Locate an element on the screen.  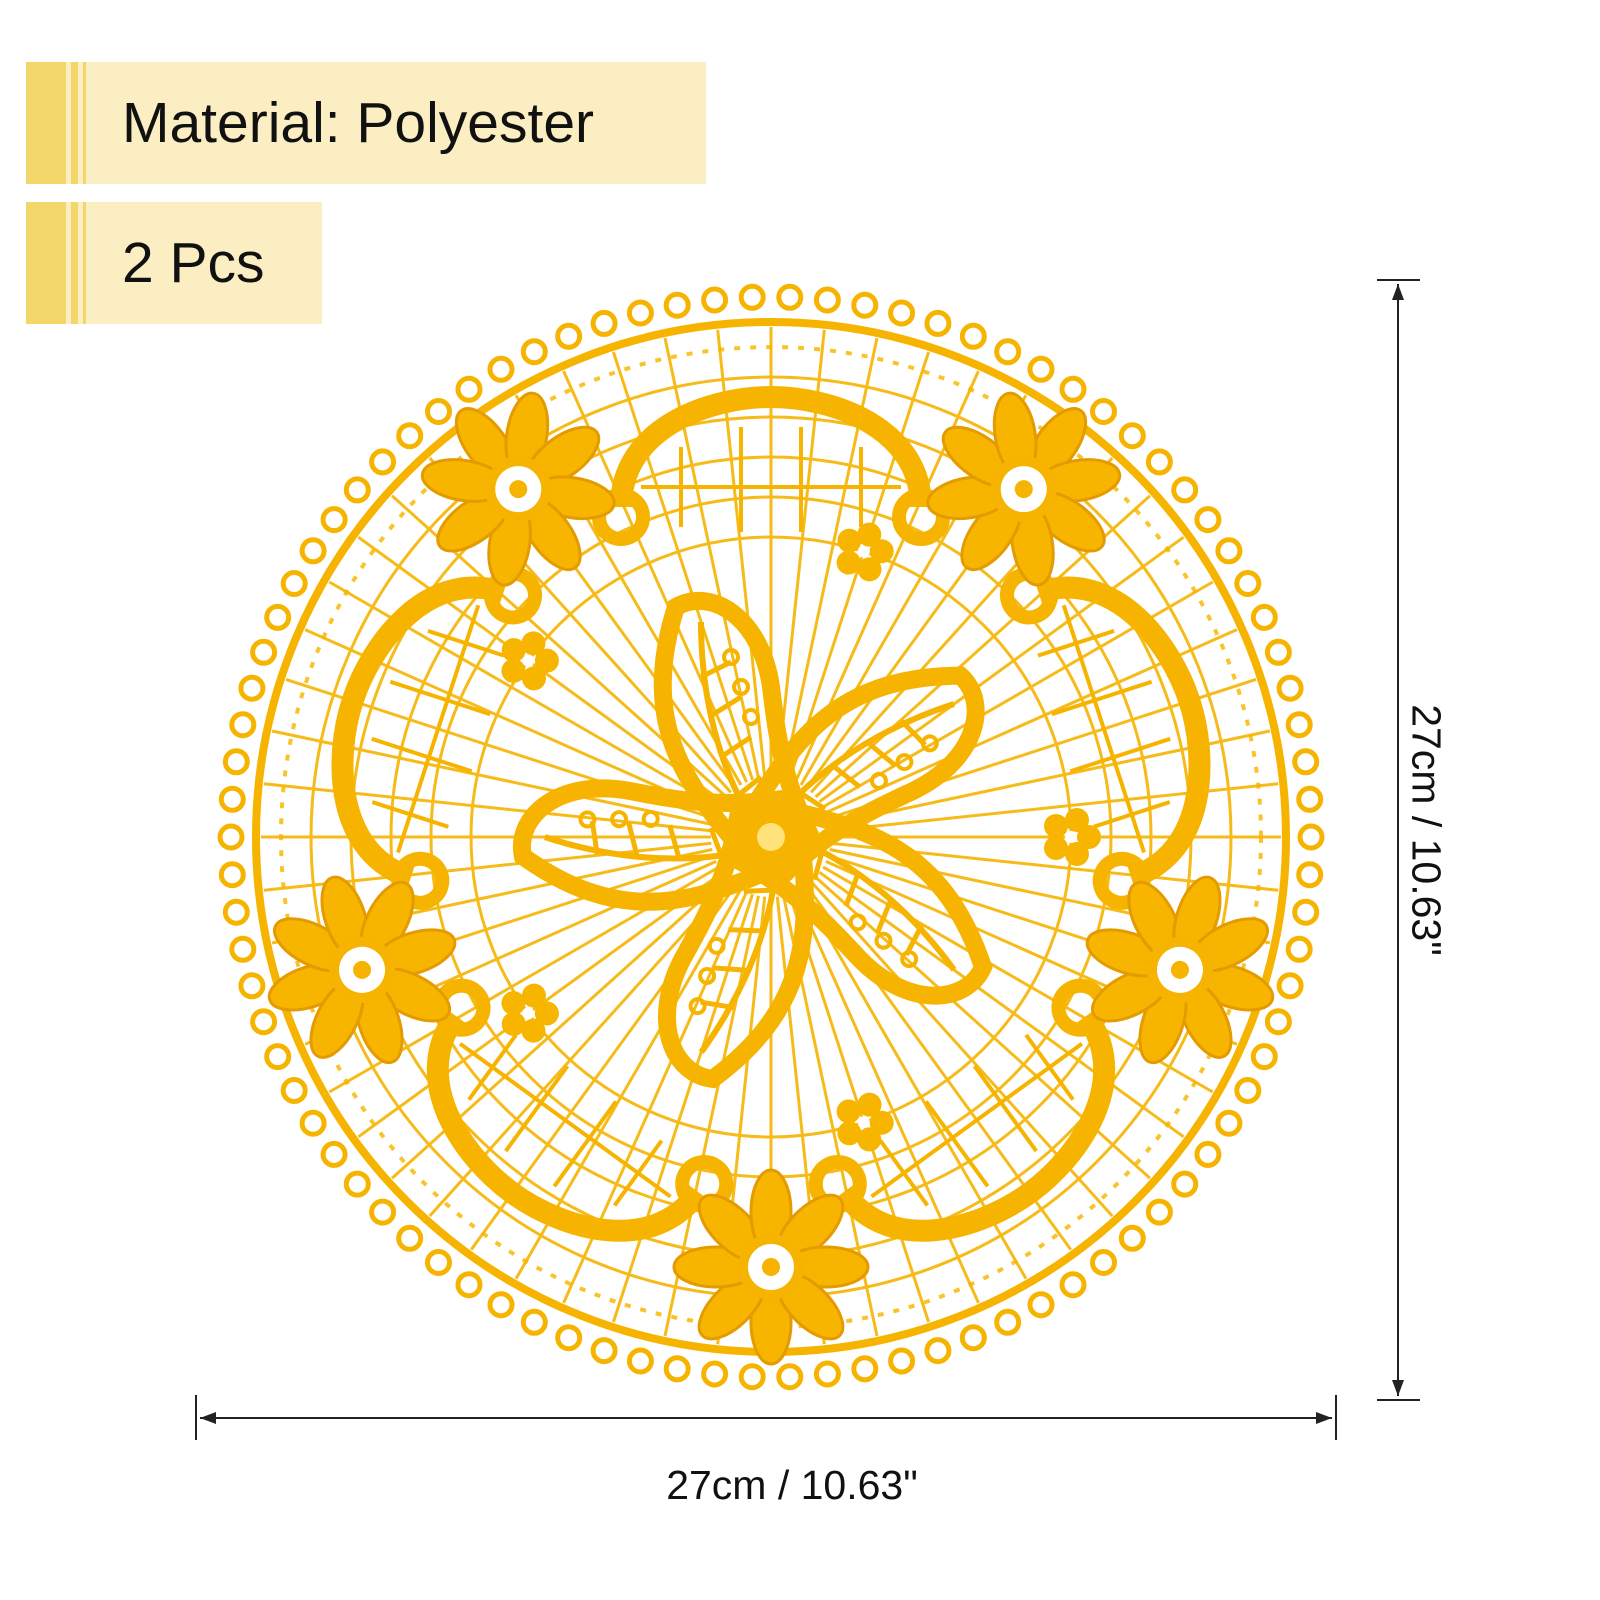
width-dimension-text: 27cm / 10.63" is located at coordinates (792, 1485).